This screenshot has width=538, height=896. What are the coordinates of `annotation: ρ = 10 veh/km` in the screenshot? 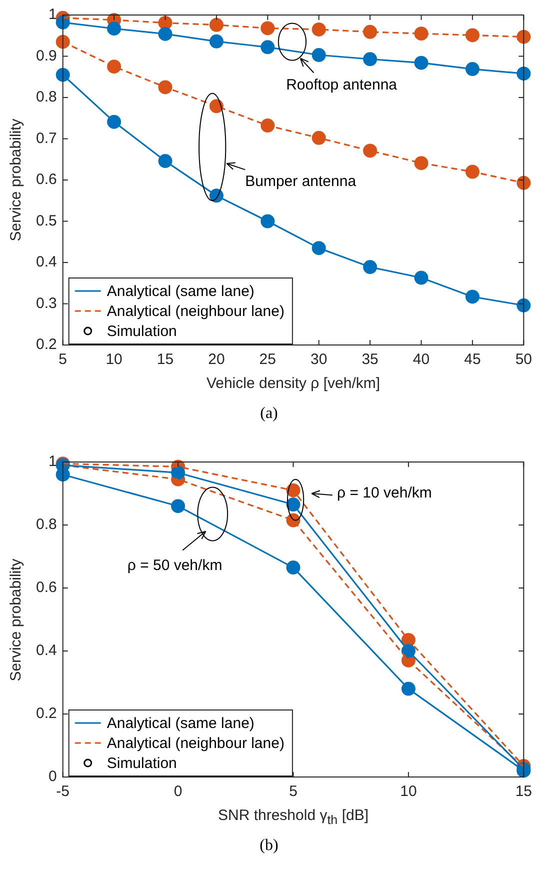 It's located at (384, 493).